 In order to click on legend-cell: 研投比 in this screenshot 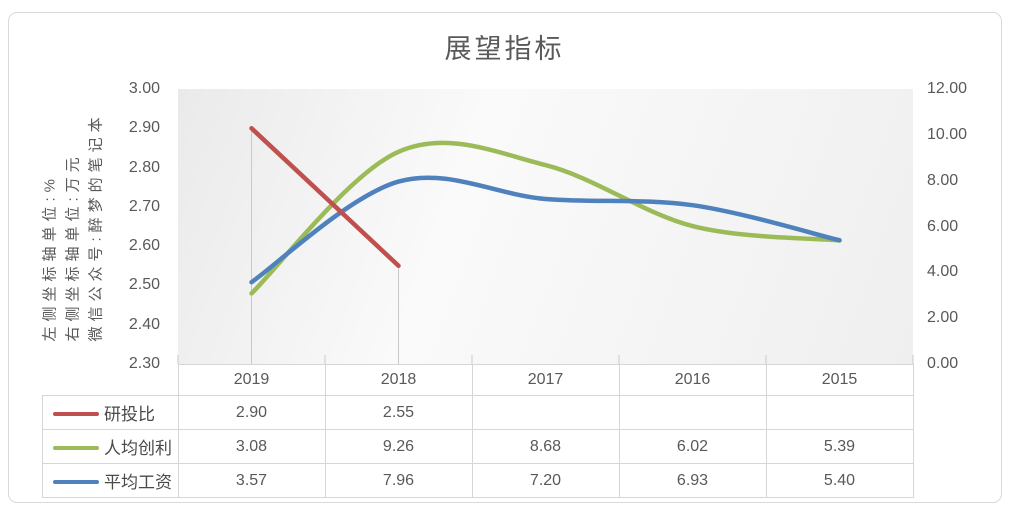, I will do `click(110, 412)`.